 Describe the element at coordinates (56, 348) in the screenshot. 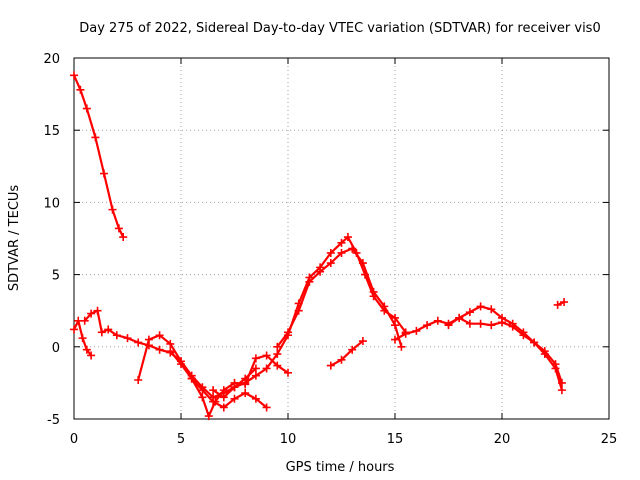

I see `y-tick-label: 0` at that location.